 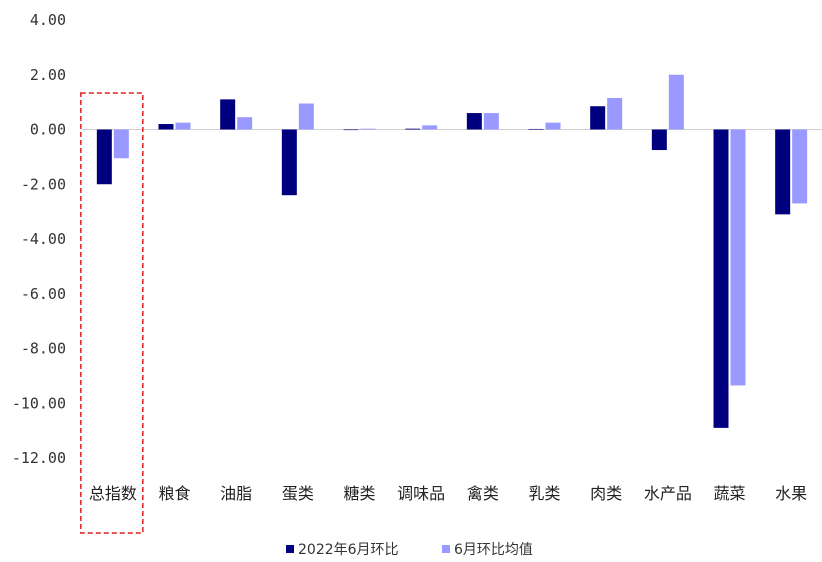 What do you see at coordinates (544, 493) in the screenshot?
I see `category-label: 乳类` at bounding box center [544, 493].